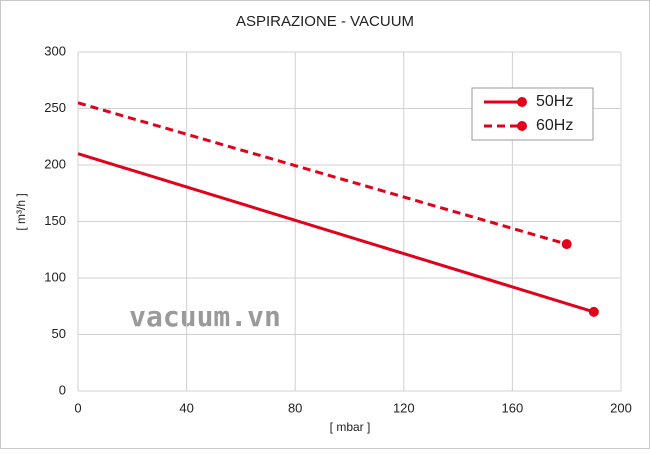  Describe the element at coordinates (21, 211) in the screenshot. I see `y-axis-label: [ m³/h ]` at that location.